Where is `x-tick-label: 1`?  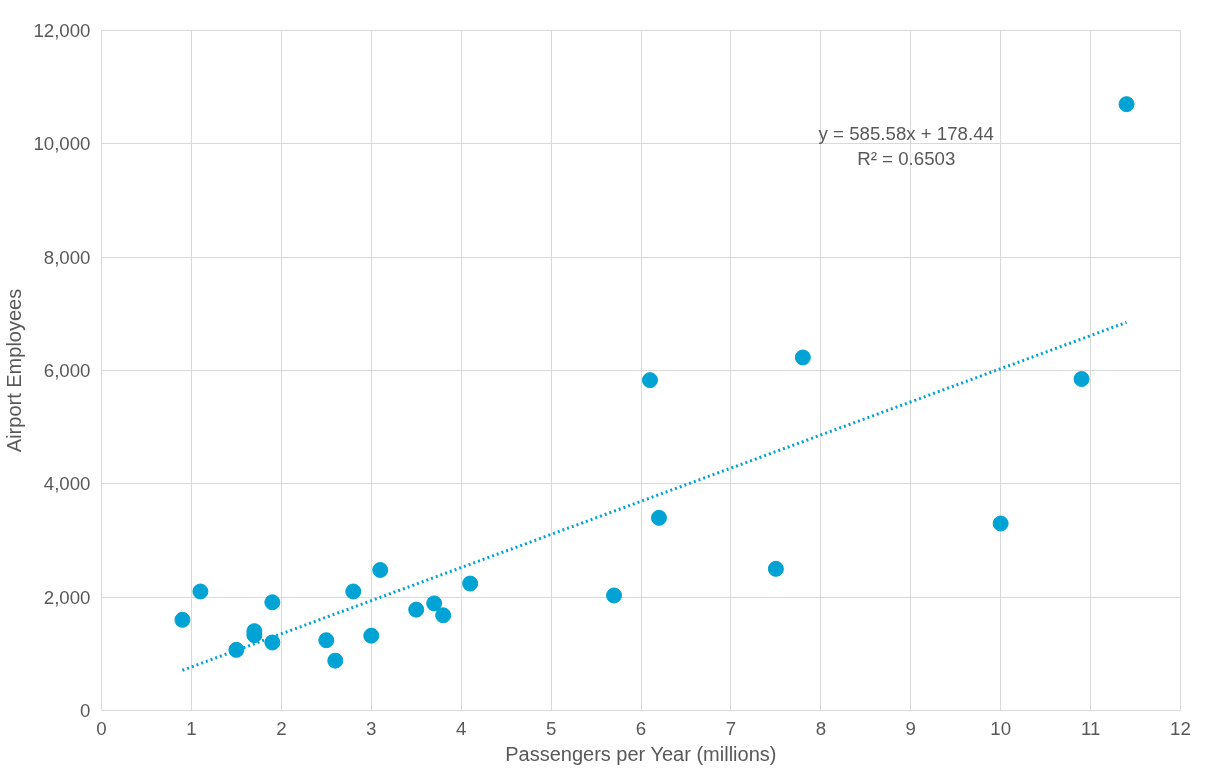 x-tick-label: 1 is located at coordinates (191, 728).